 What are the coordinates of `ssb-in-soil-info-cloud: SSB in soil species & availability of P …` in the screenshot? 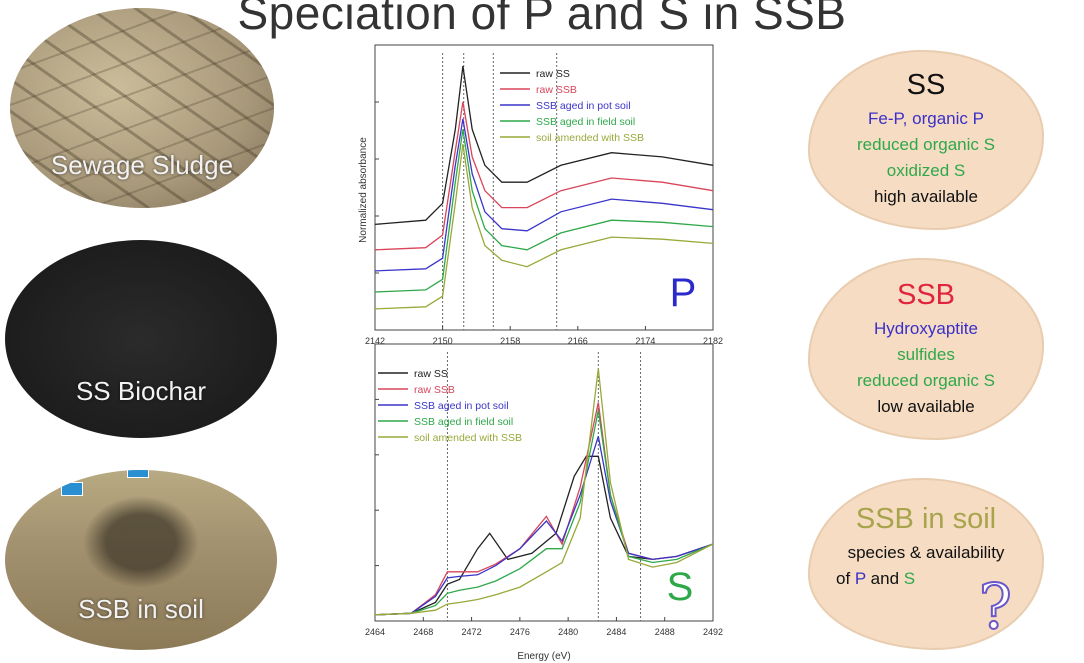 It's located at (926, 564).